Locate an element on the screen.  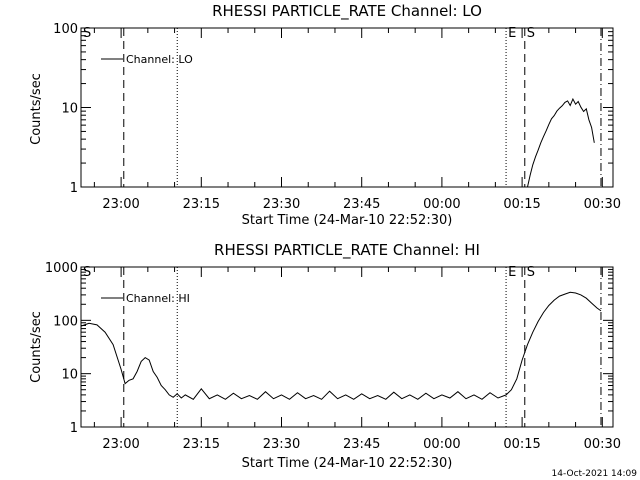
hi-legend-entry: Channel: HI is located at coordinates (158, 298).